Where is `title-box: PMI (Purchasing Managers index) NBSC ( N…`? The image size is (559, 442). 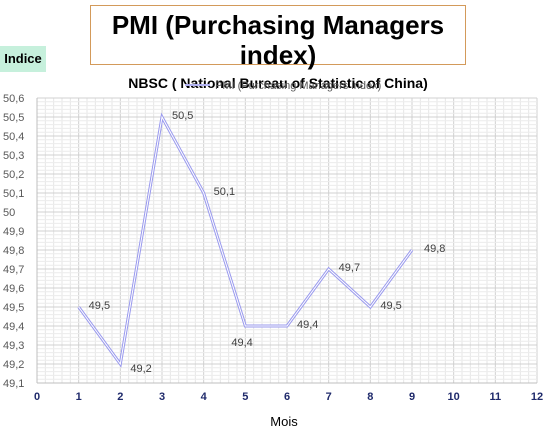 title-box: PMI (Purchasing Managers index) NBSC ( N… is located at coordinates (278, 48).